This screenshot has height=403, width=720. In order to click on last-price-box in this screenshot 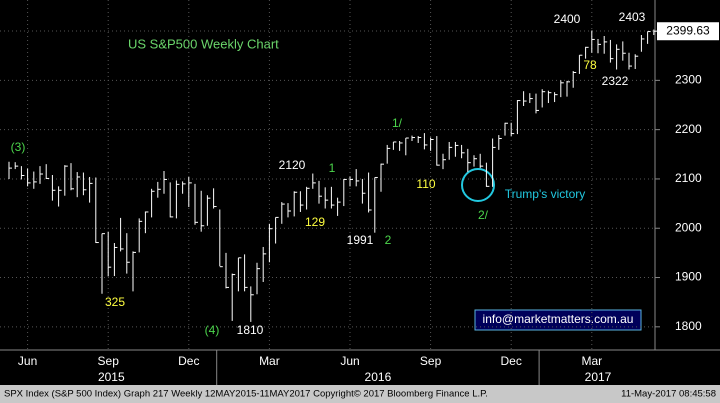, I will do `click(688, 31)`.